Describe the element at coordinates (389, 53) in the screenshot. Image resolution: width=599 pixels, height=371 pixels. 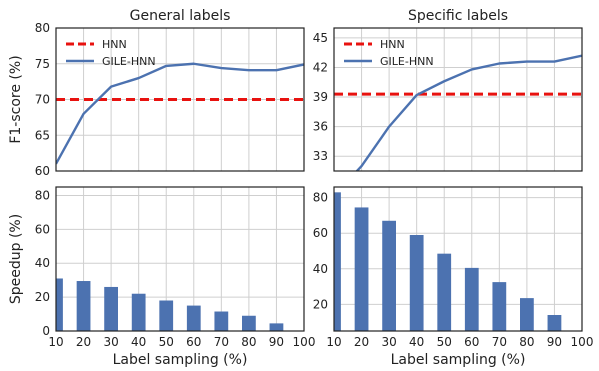
I see `f1-specific-legend: HNN GILE-HNN` at that location.